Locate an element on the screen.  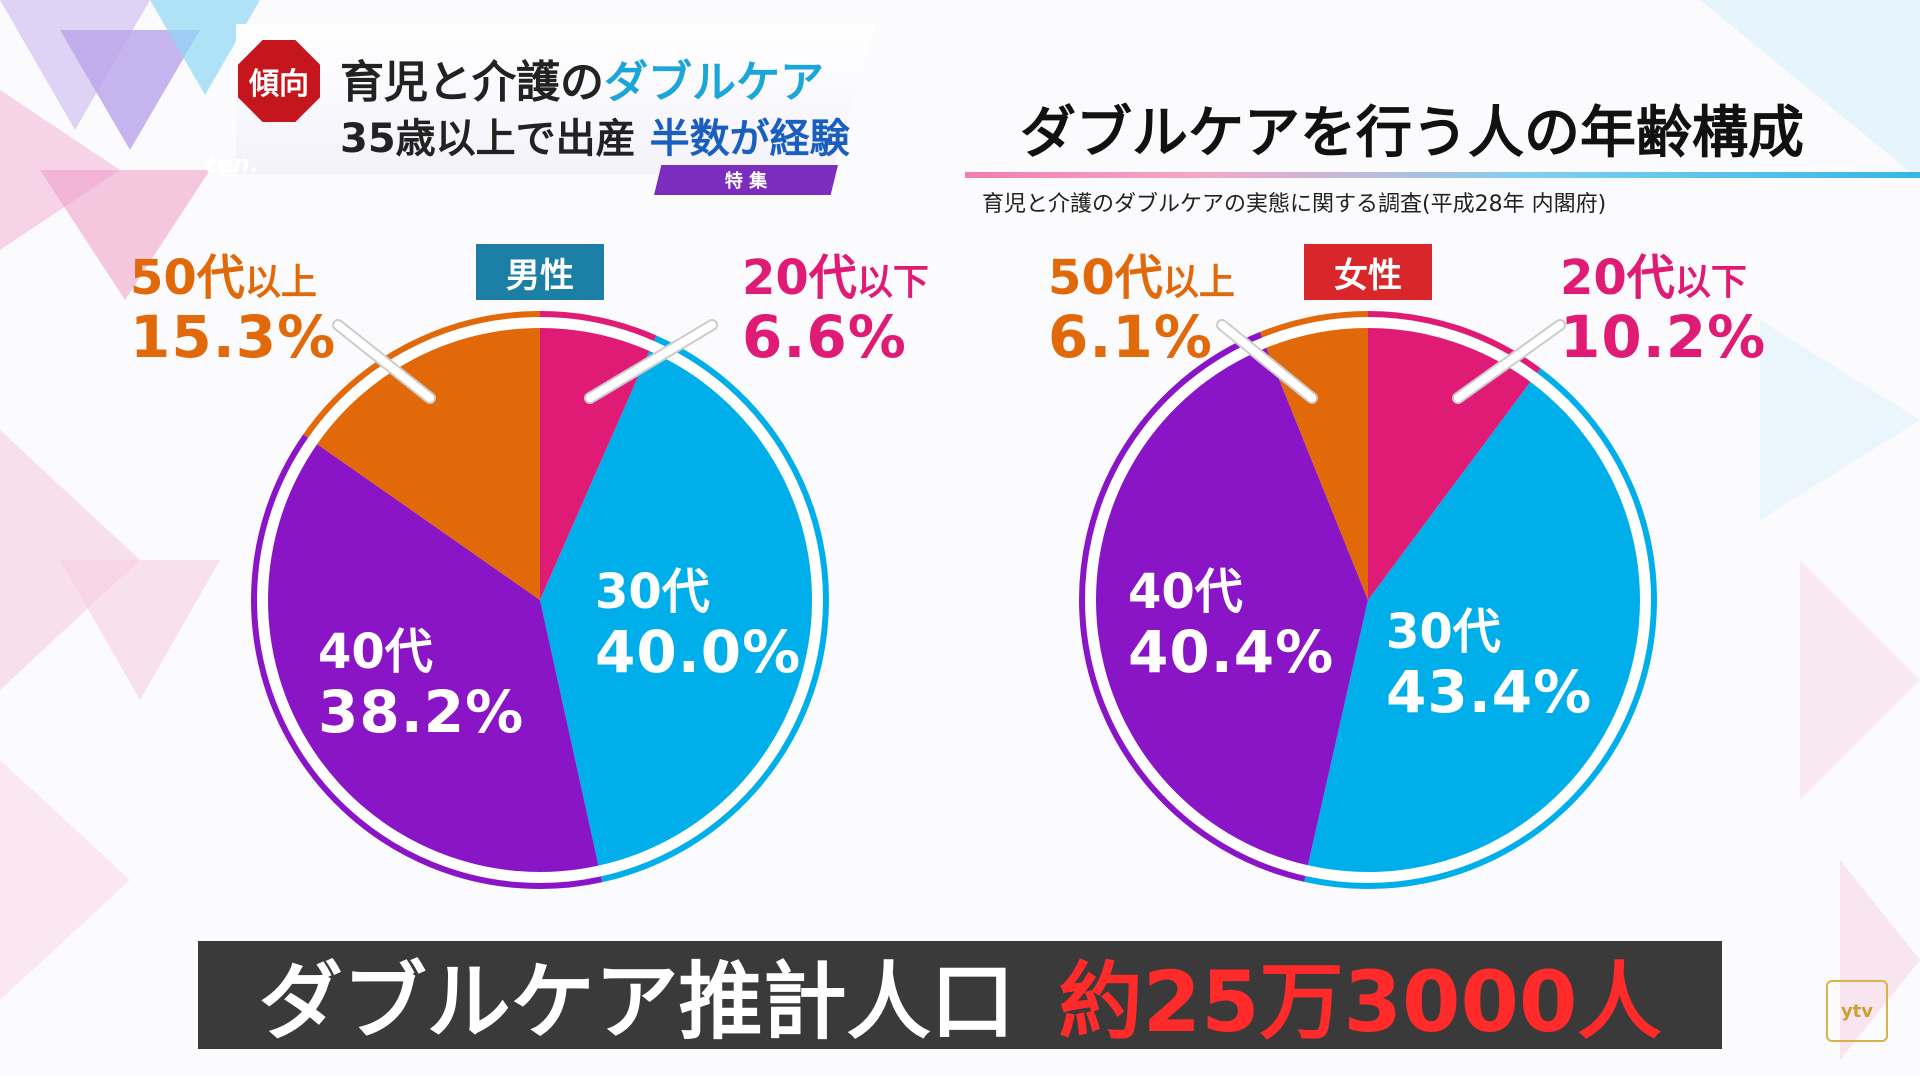
female-50s-callout: 50代以上 6.1% is located at coordinates (1141, 310).